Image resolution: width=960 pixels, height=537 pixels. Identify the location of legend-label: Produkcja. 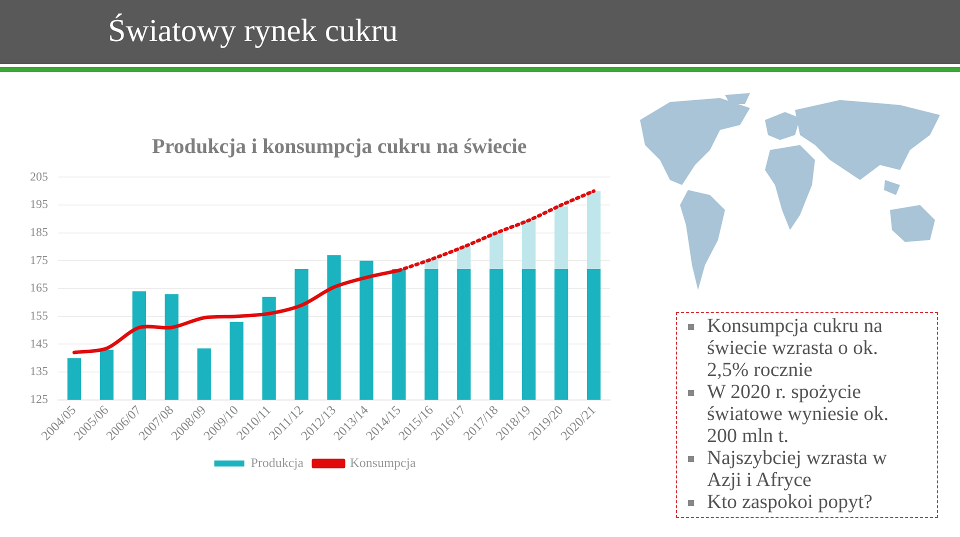
(277, 462).